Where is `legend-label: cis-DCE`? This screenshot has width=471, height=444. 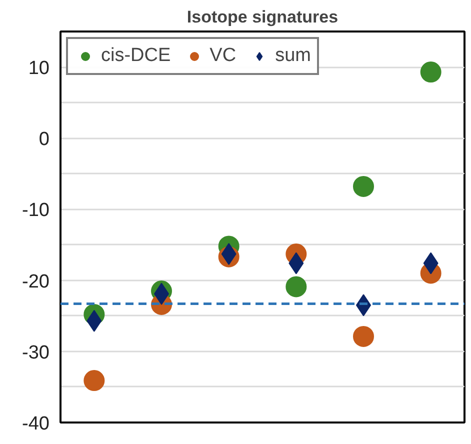 legend-label: cis-DCE is located at coordinates (136, 56).